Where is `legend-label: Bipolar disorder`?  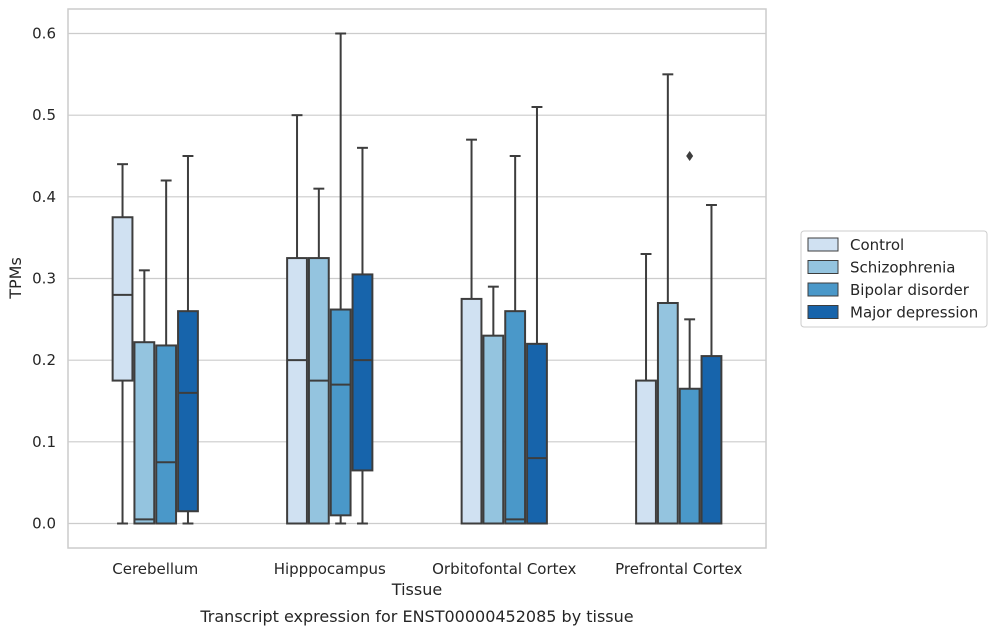 legend-label: Bipolar disorder is located at coordinates (910, 290).